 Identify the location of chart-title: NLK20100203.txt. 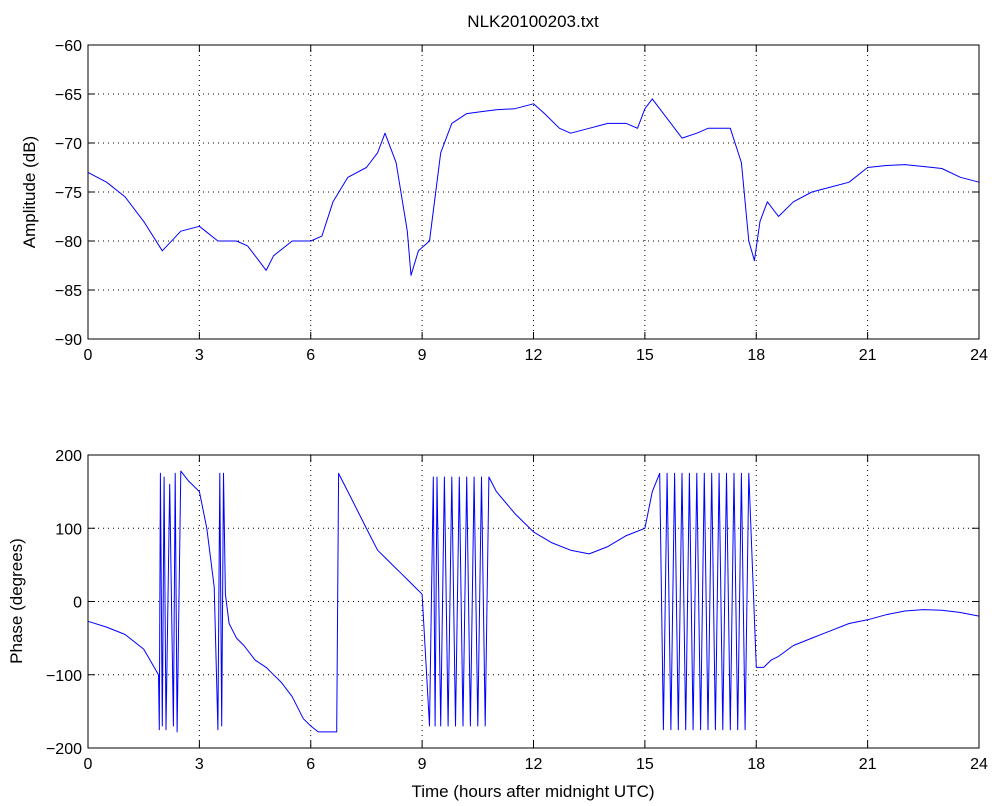
(533, 21).